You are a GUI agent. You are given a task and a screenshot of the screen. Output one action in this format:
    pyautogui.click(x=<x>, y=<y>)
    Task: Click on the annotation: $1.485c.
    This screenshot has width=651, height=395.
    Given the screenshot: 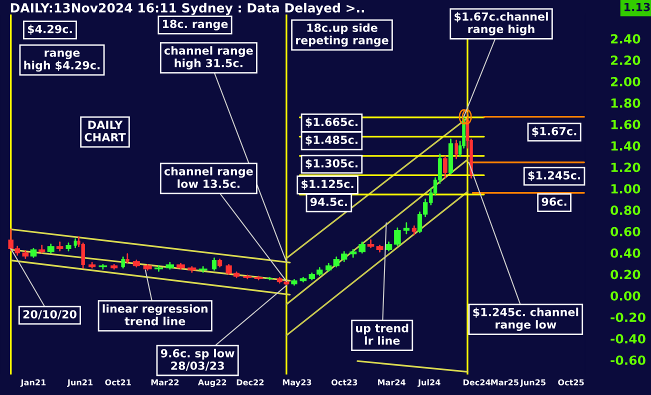 What is the action you would take?
    pyautogui.click(x=332, y=140)
    